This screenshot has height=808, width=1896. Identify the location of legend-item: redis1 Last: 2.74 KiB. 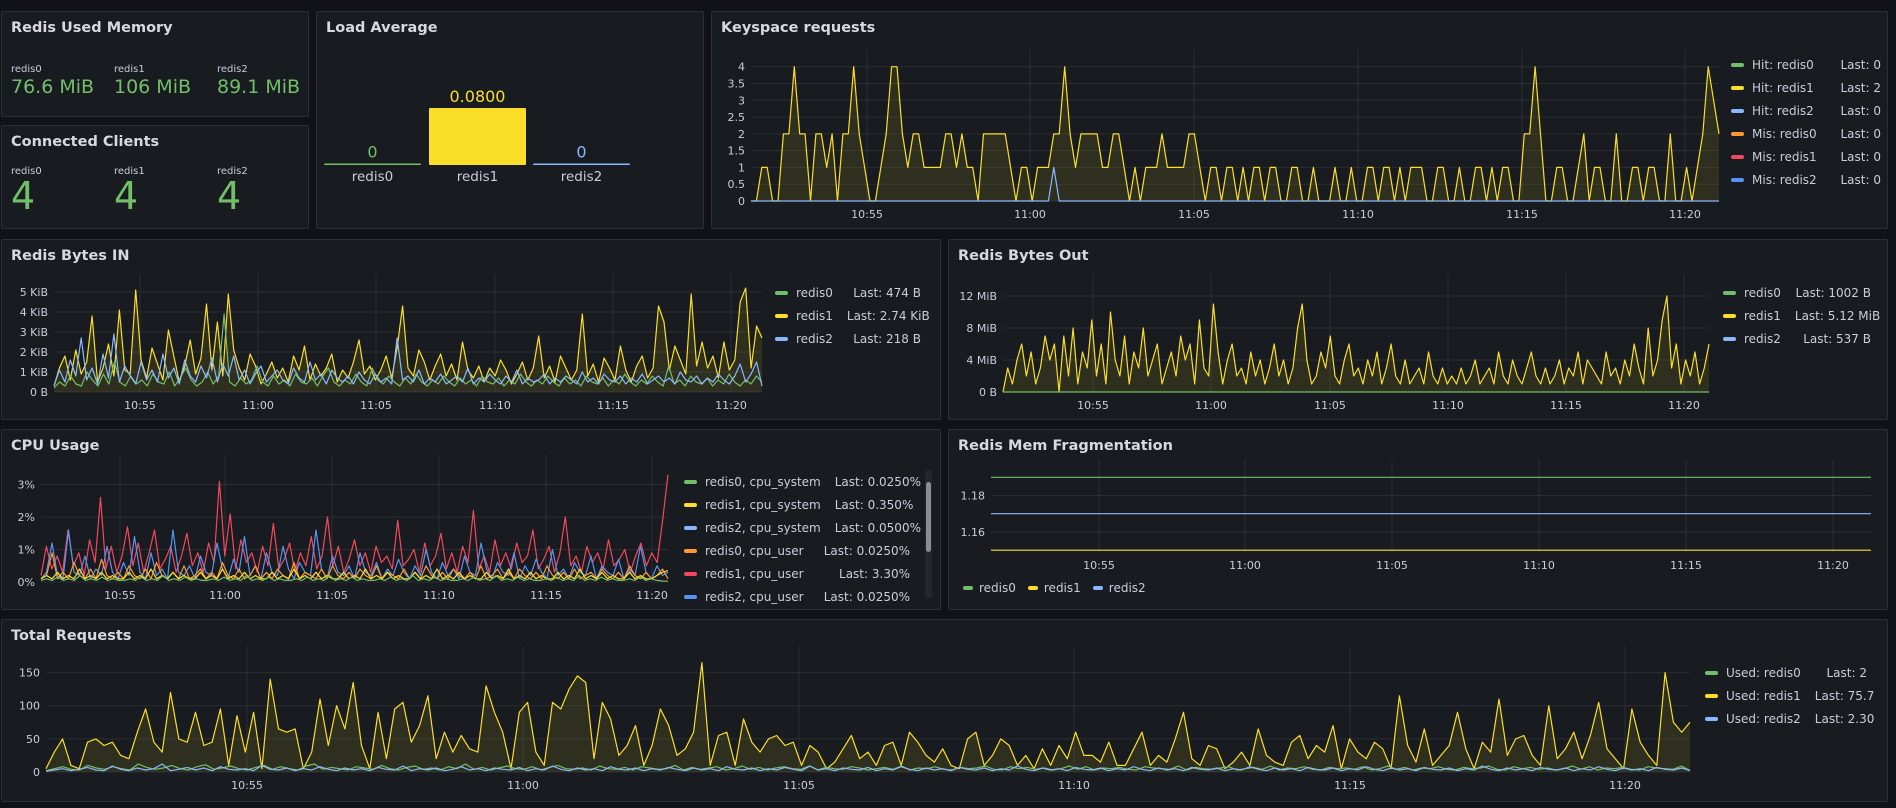
(852, 315).